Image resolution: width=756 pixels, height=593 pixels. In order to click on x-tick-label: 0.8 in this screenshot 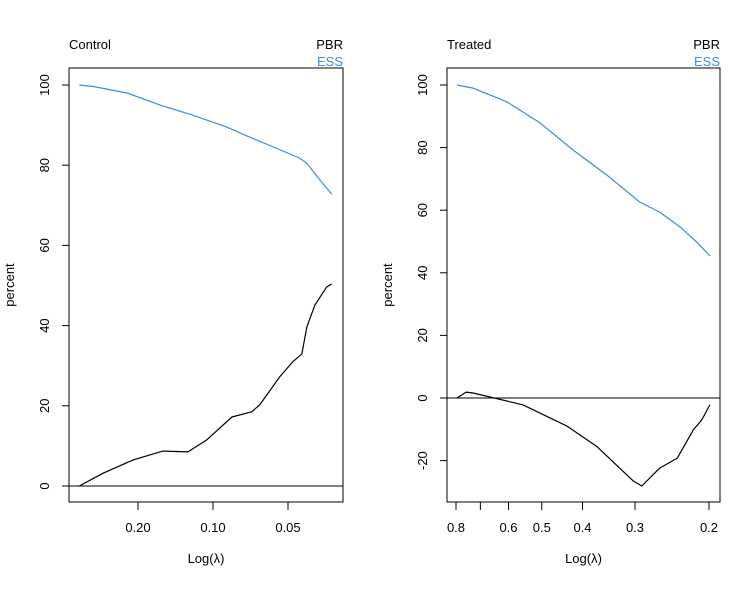, I will do `click(456, 527)`.